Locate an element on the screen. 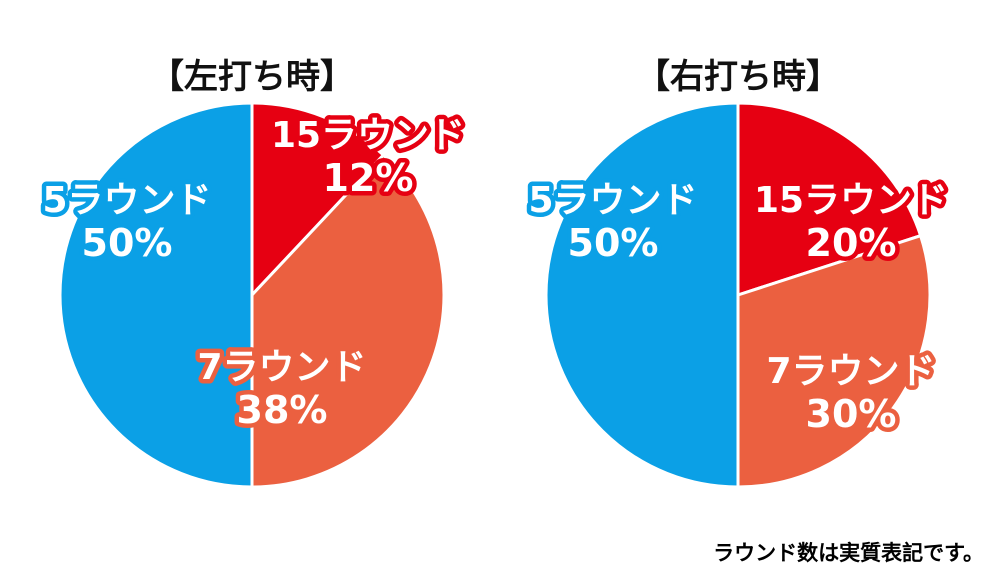  left-slice-value-label: 38% is located at coordinates (282, 410).